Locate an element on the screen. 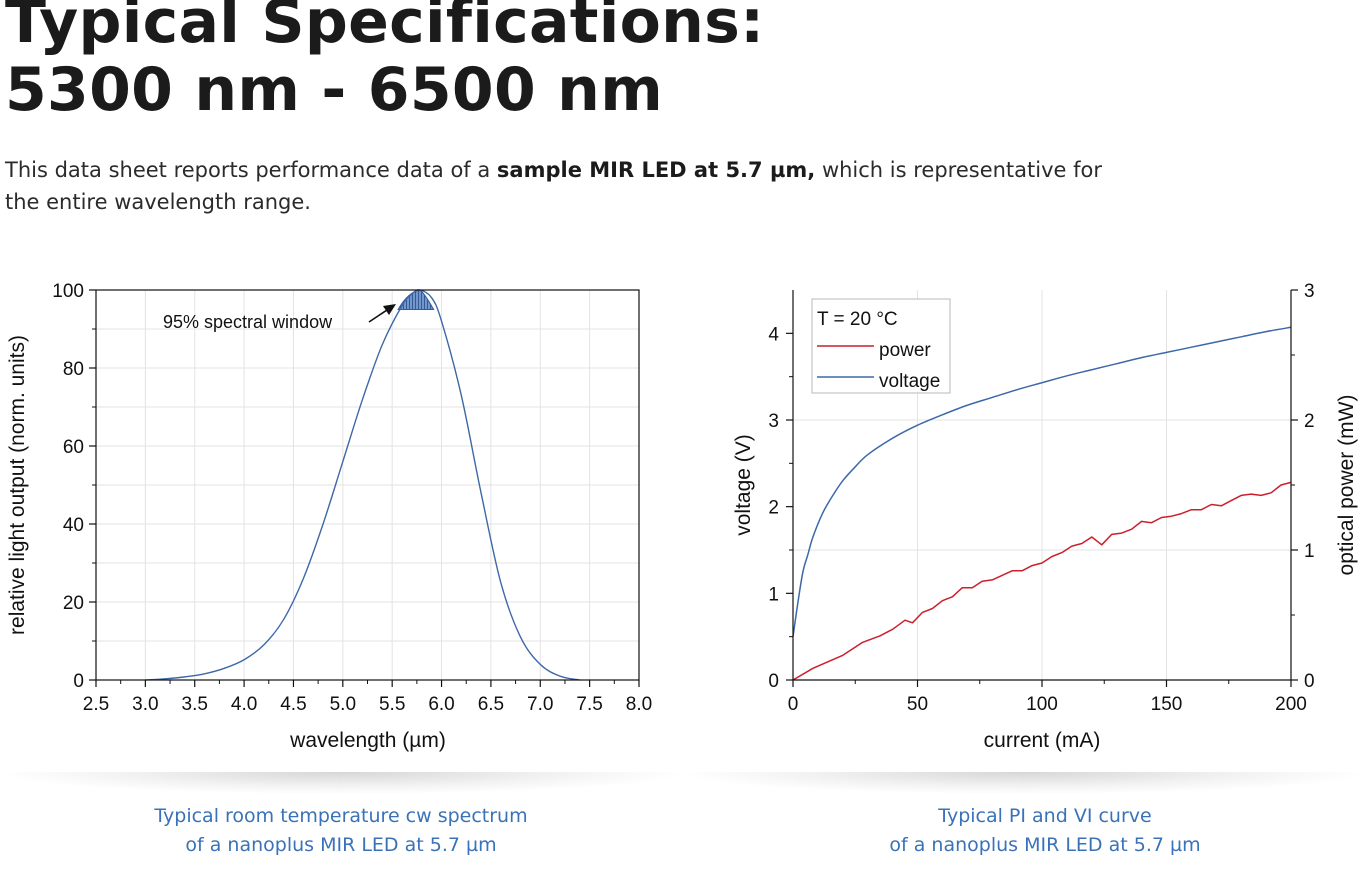  y-tick-label-left: 3 is located at coordinates (773, 421).